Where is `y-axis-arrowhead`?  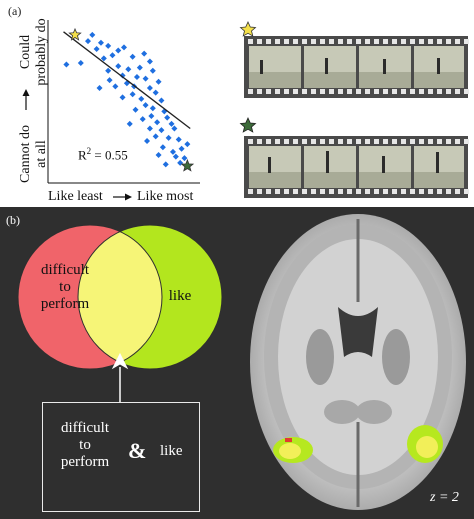 y-axis-arrowhead is located at coordinates (26, 92).